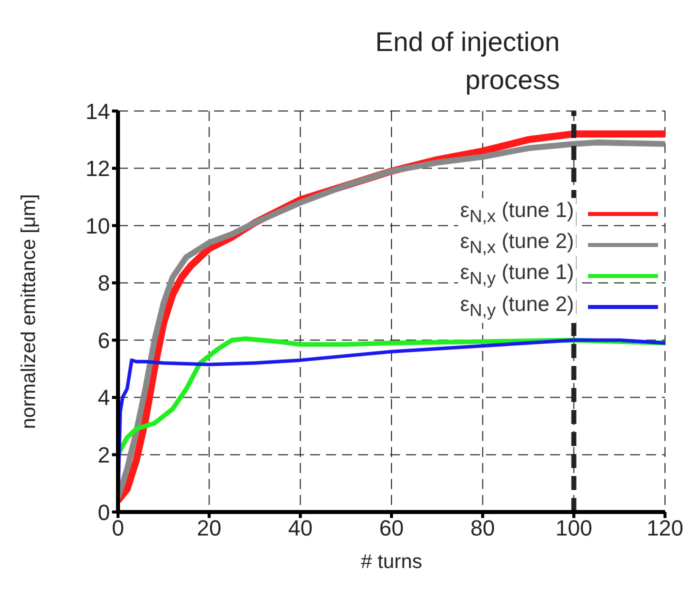 The width and height of the screenshot is (697, 589). I want to click on y-tick-label: 14, so click(98, 111).